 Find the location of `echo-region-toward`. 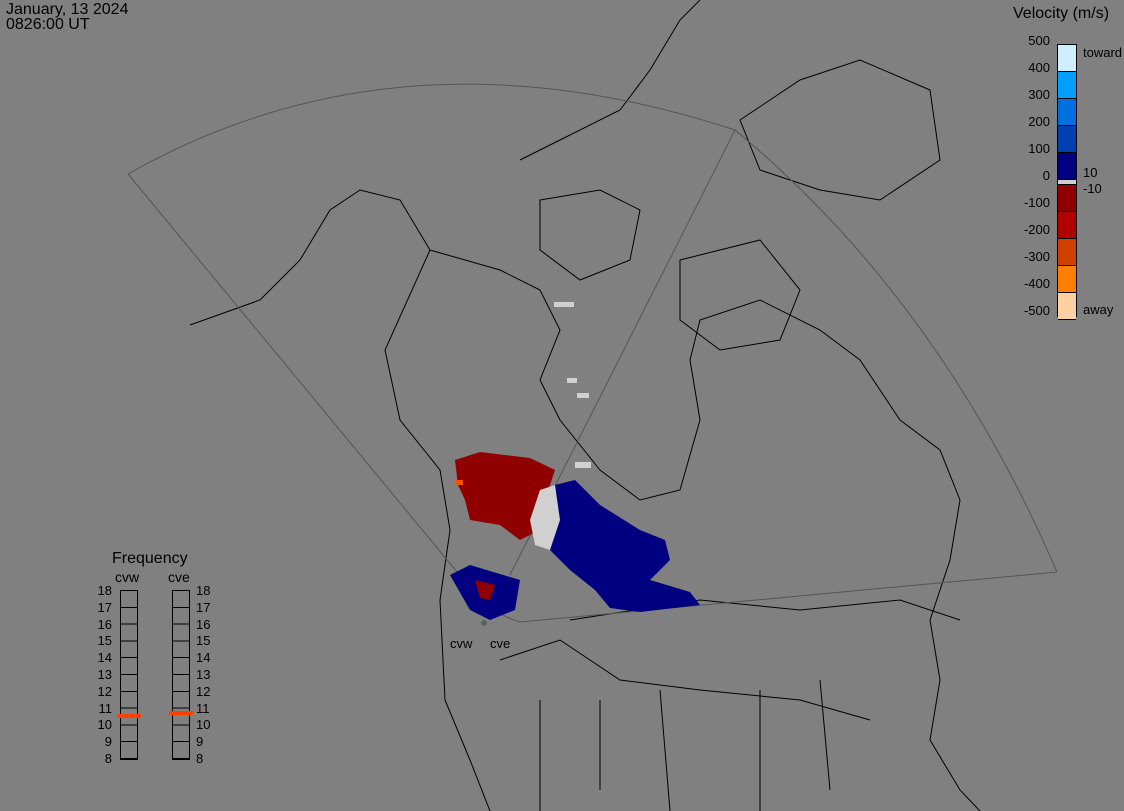

echo-region-toward is located at coordinates (622, 546).